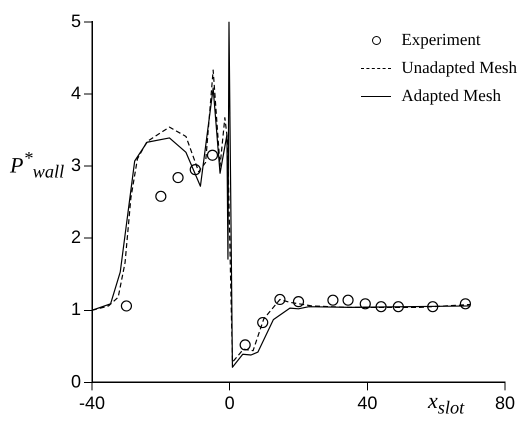 This screenshot has width=531, height=436. What do you see at coordinates (505, 403) in the screenshot?
I see `x-tick-label: 80` at bounding box center [505, 403].